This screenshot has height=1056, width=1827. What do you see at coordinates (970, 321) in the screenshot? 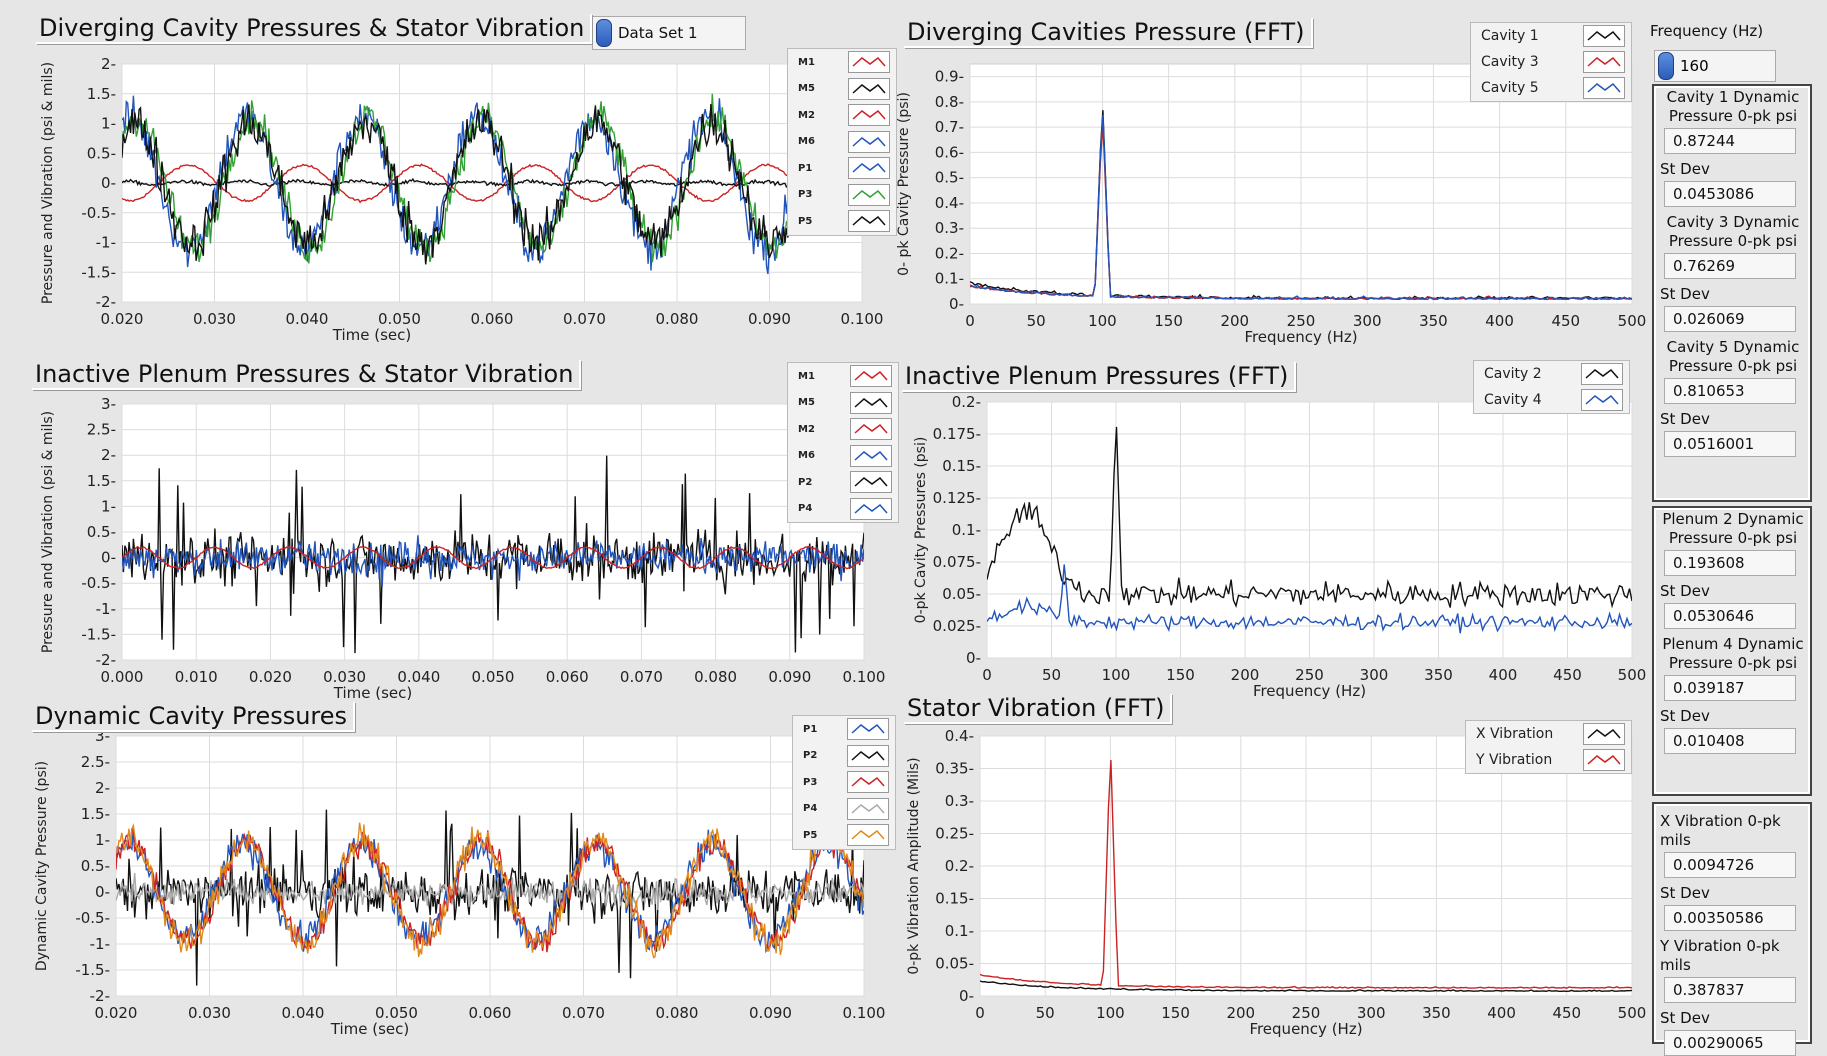
I see `div-fft-xtick: 0` at bounding box center [970, 321].